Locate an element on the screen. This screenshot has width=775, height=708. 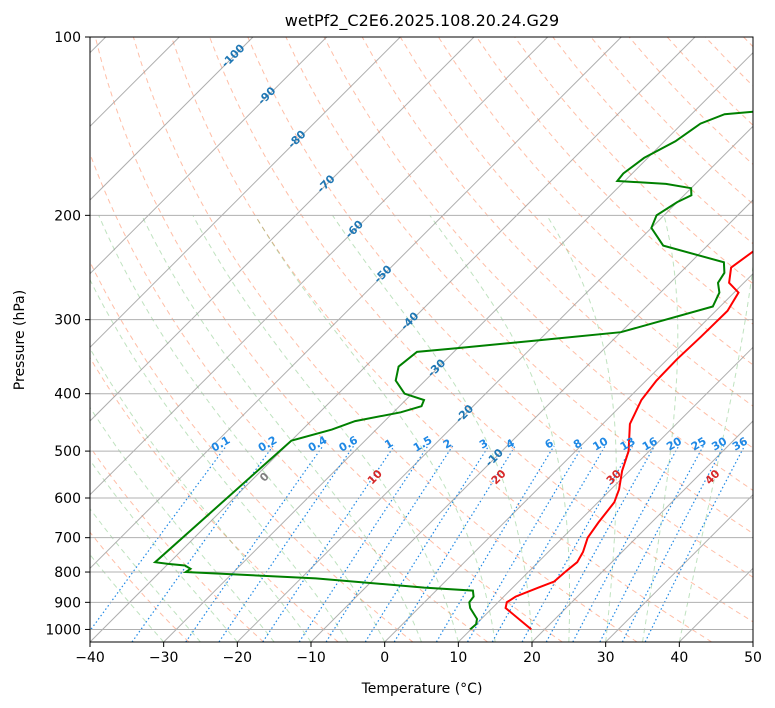
x-axis: −40 −30 −20 −10 0 10 20 30 40 50 is located at coordinates (418, 654).